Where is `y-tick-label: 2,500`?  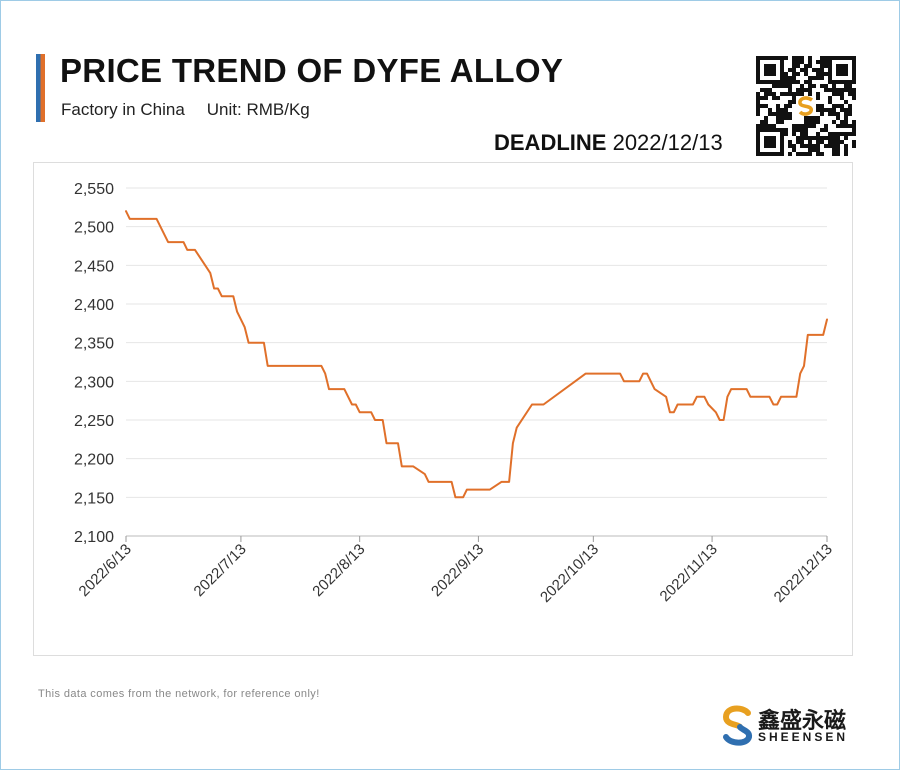 y-tick-label: 2,500 is located at coordinates (94, 228).